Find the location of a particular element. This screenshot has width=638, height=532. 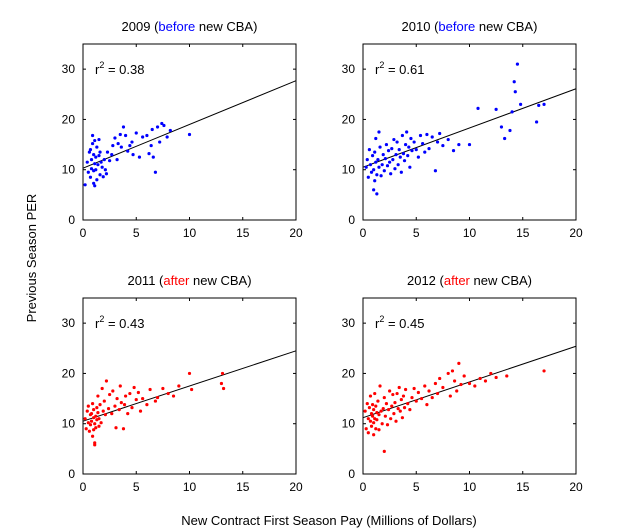

title-rest: new CBA) is located at coordinates (220, 280).